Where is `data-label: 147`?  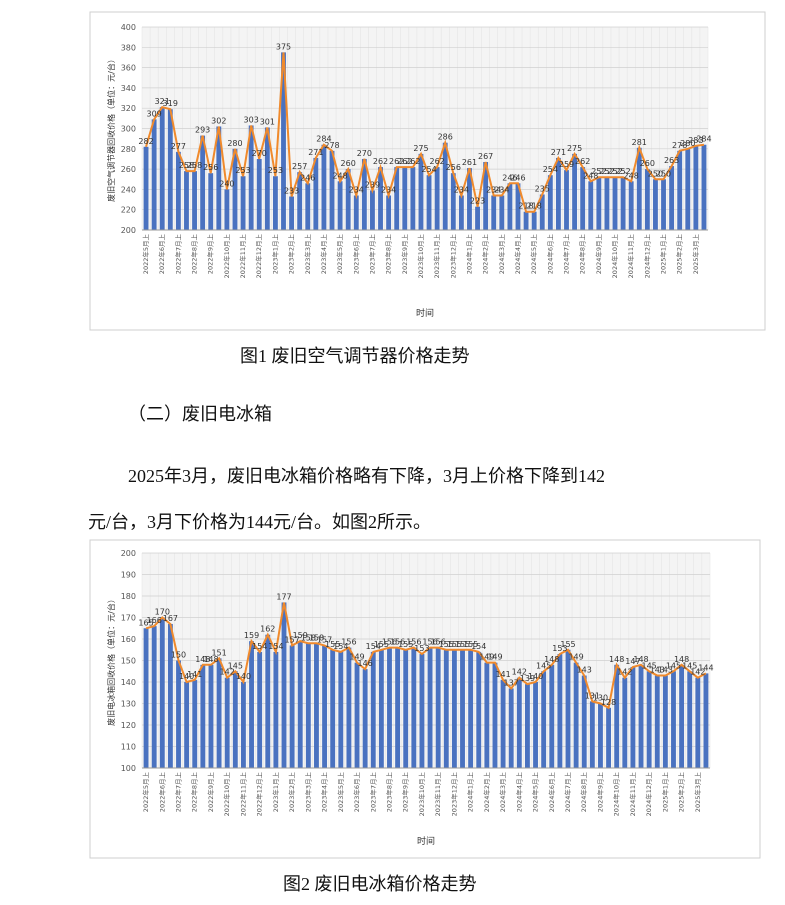 data-label: 147 is located at coordinates (632, 661).